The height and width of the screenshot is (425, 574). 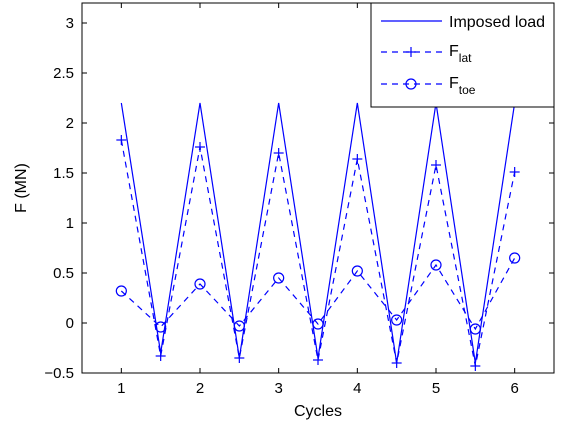 I want to click on legend-marker-plus, so click(x=411, y=52).